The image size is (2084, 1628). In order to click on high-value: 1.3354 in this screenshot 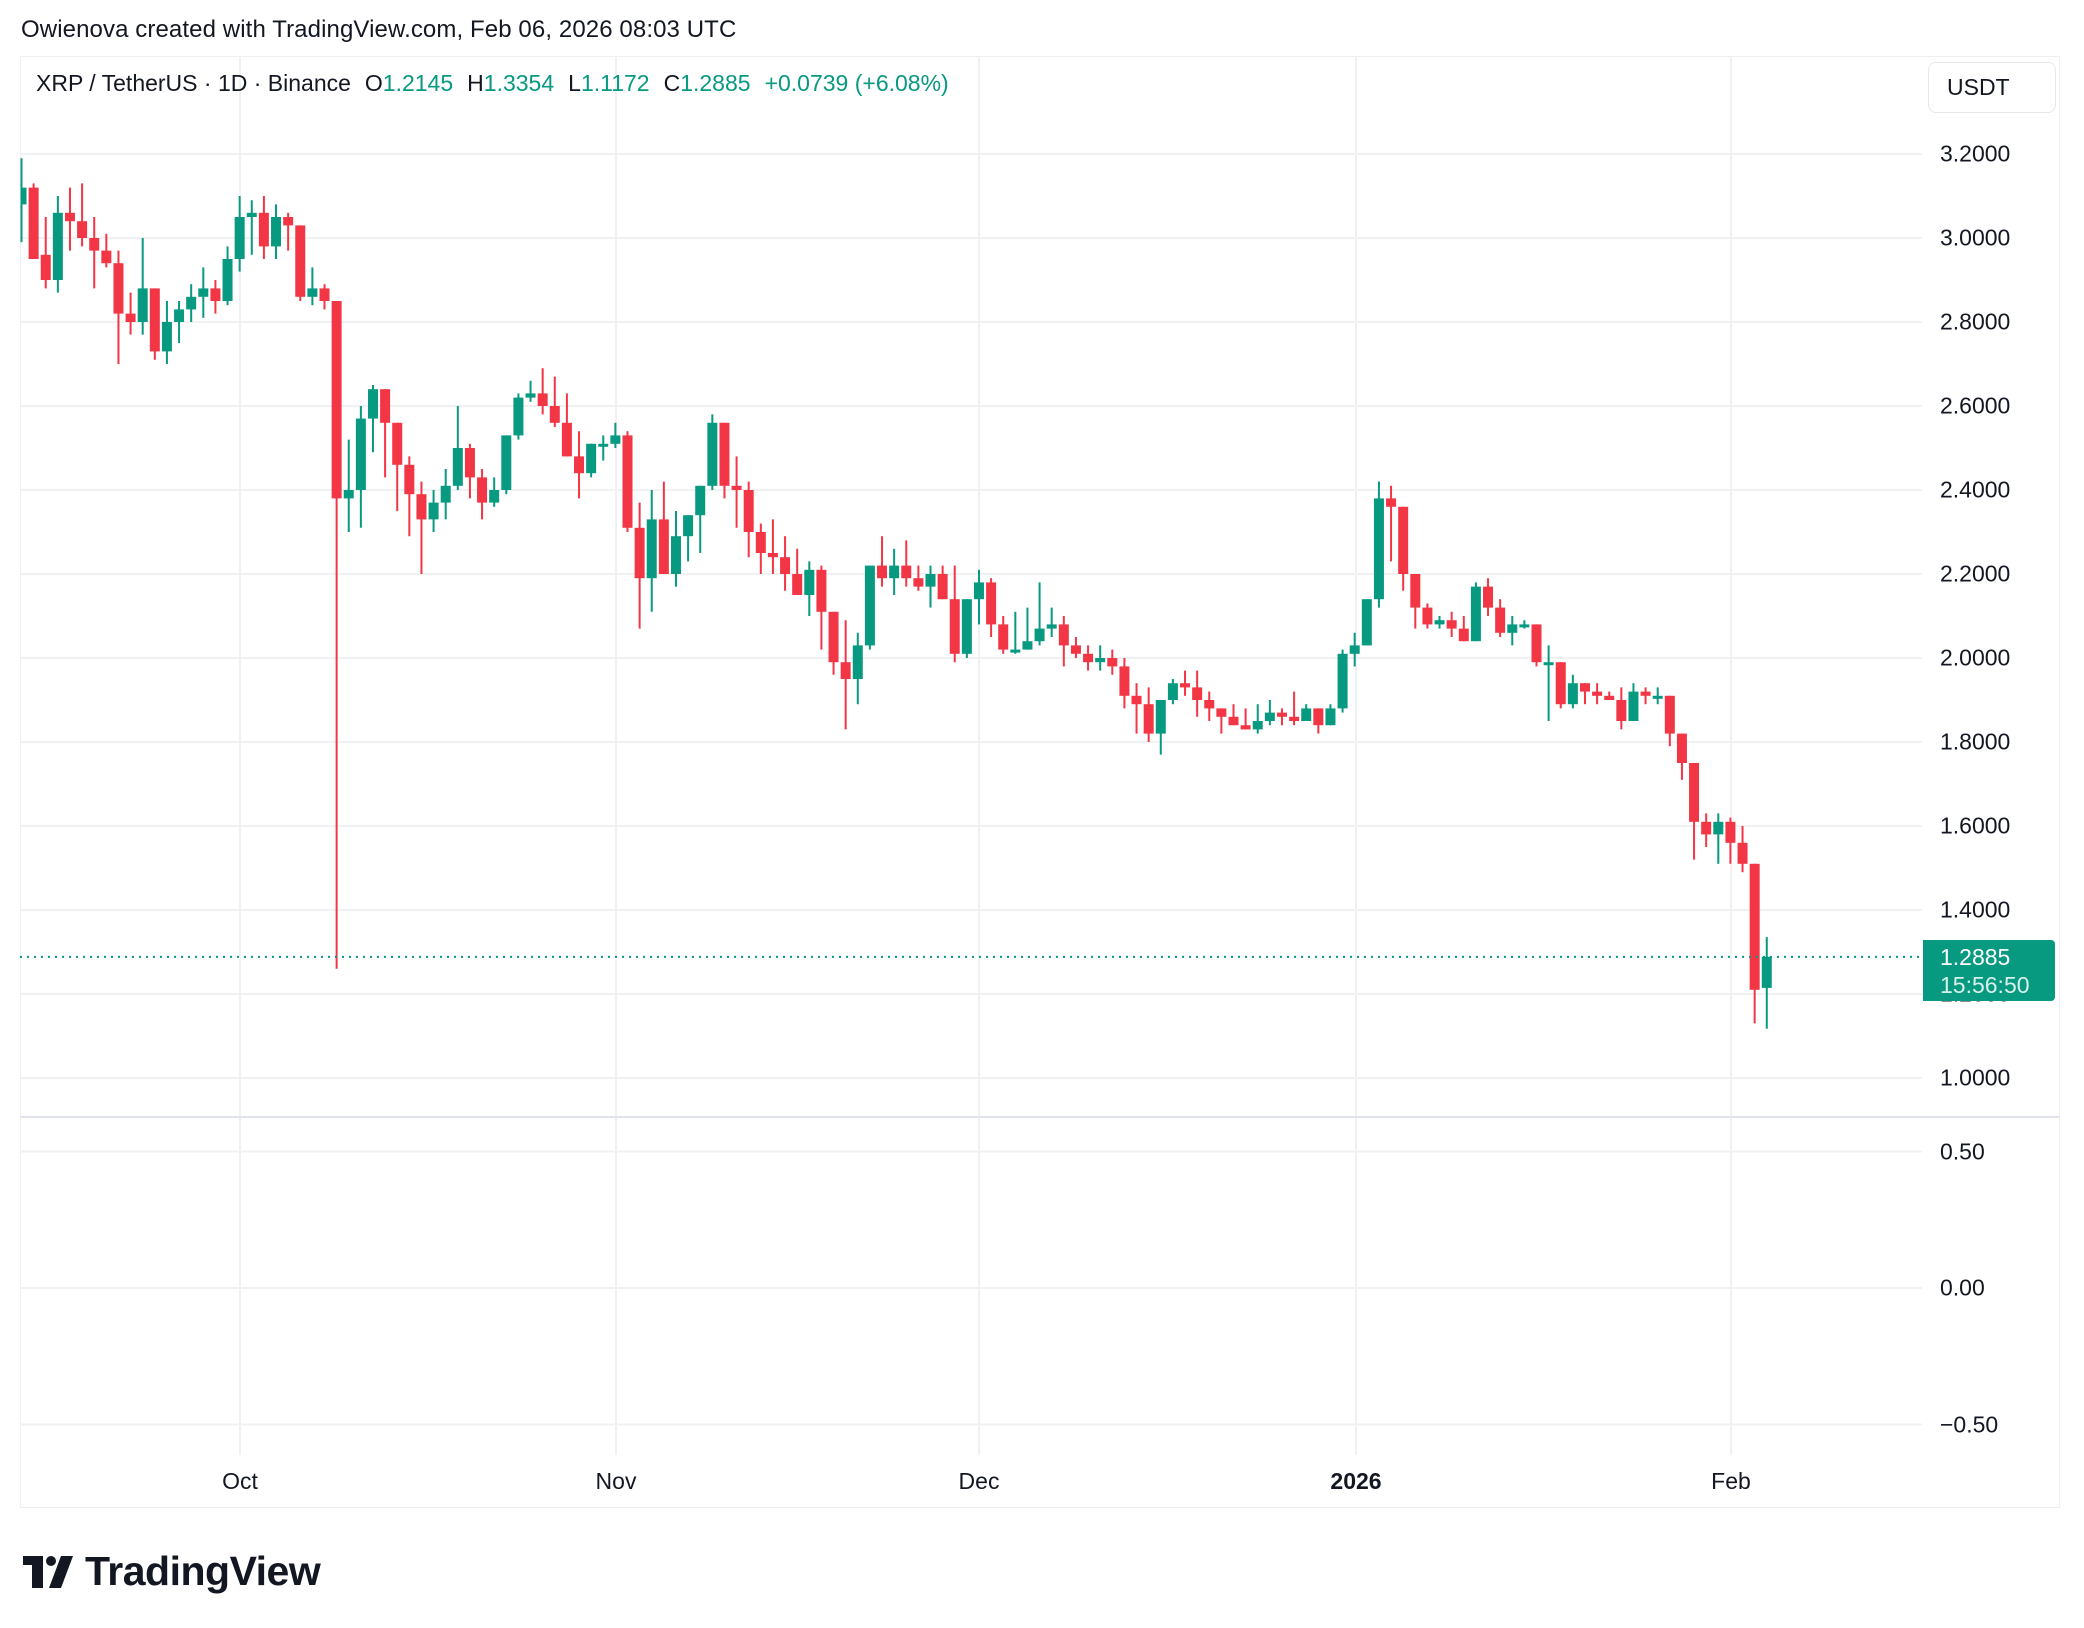, I will do `click(519, 83)`.